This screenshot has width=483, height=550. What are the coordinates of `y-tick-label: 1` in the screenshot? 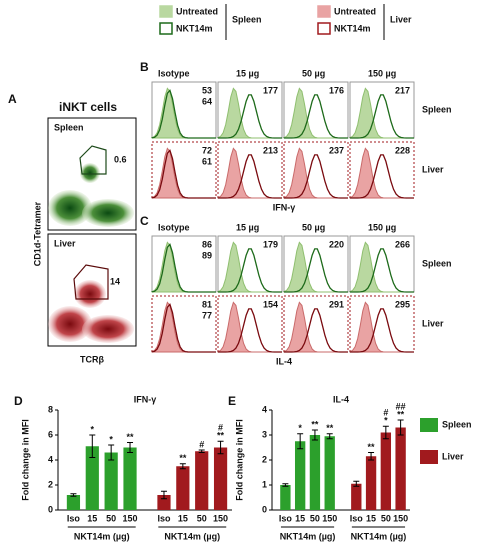 It's located at (264, 484).